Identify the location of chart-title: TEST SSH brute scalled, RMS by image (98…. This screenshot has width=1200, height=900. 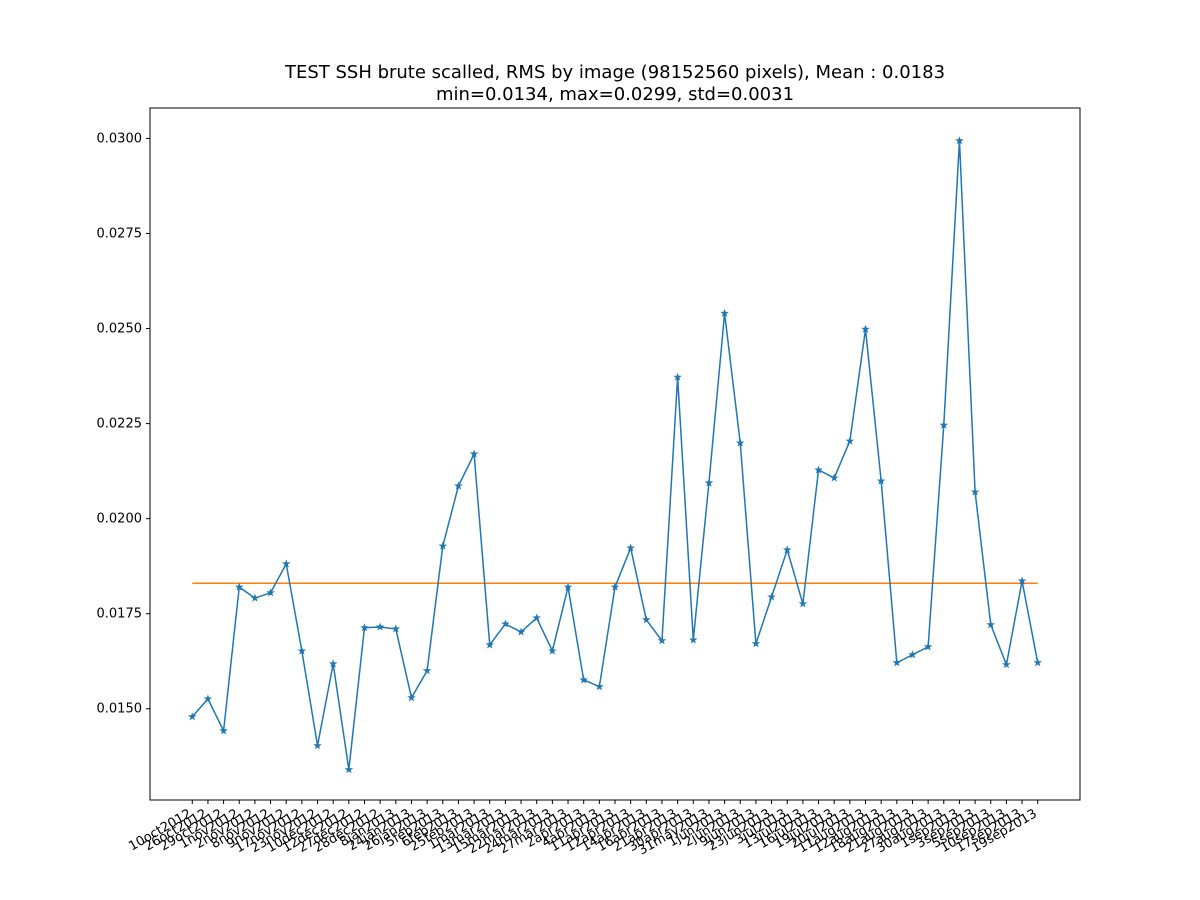
(614, 72).